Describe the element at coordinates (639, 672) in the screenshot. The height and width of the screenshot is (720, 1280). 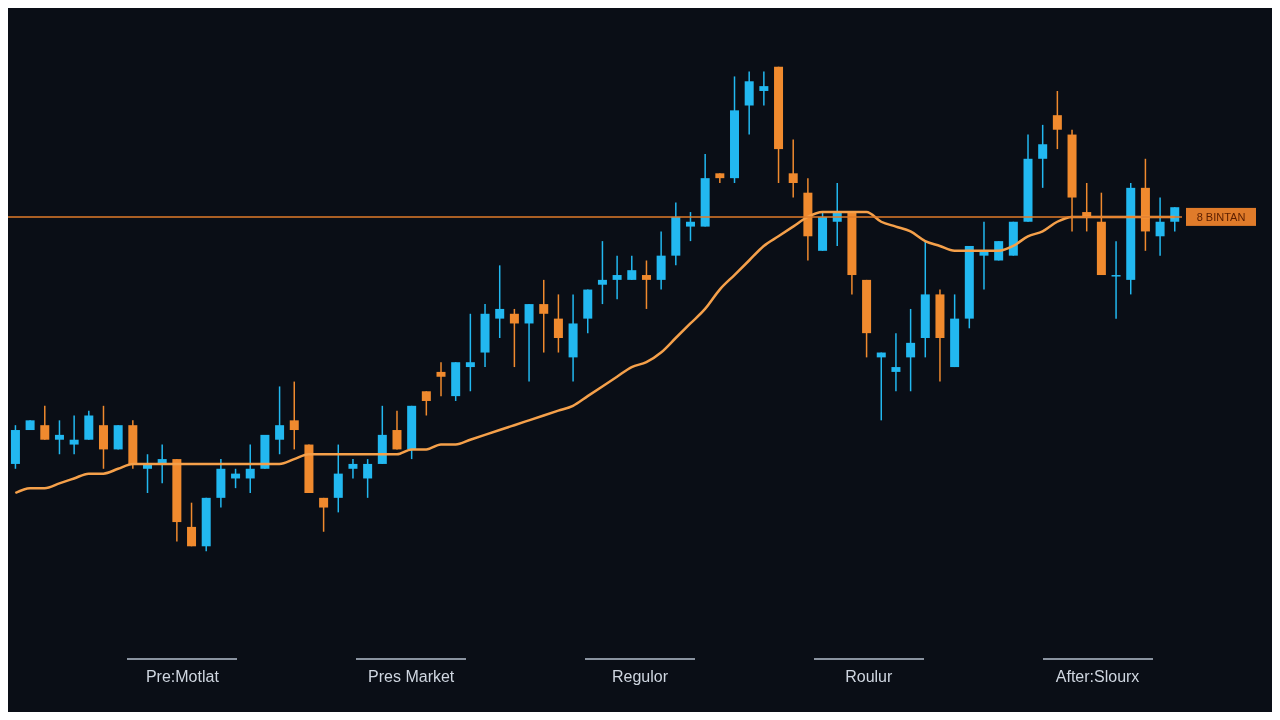
I see `text: Regulor` at that location.